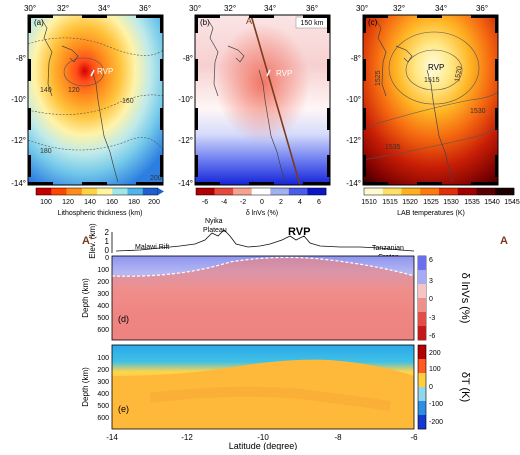 This screenshot has width=520, height=455. What do you see at coordinates (103, 358) in the screenshot?
I see `depth-tick: 100` at bounding box center [103, 358].